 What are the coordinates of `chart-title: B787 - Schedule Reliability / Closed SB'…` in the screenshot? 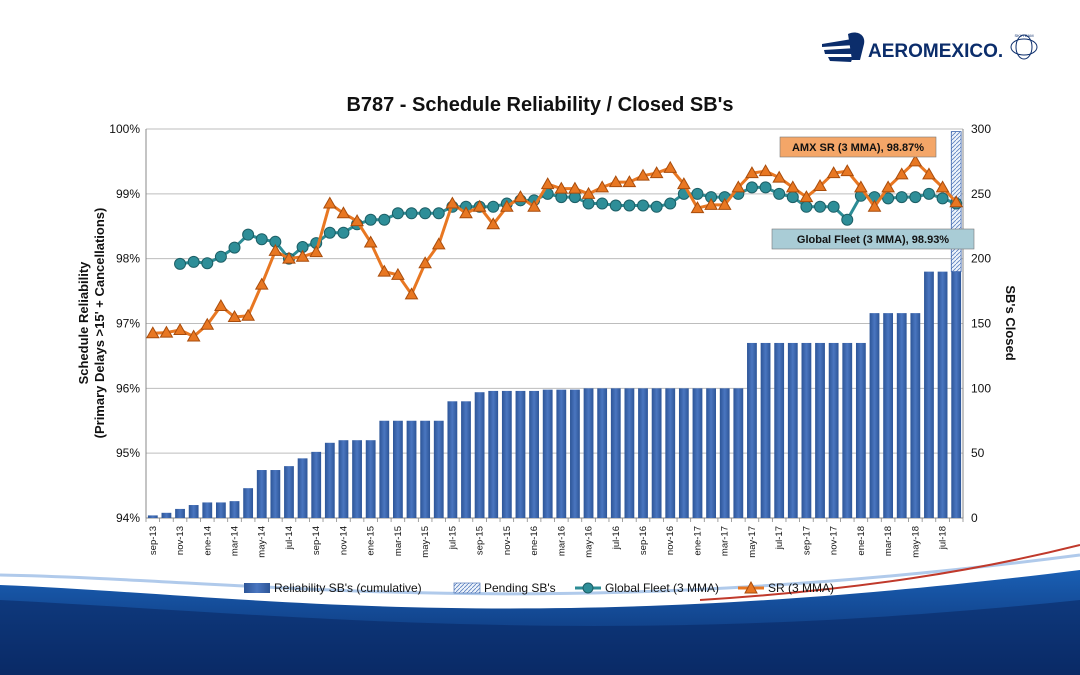 It's located at (539, 105).